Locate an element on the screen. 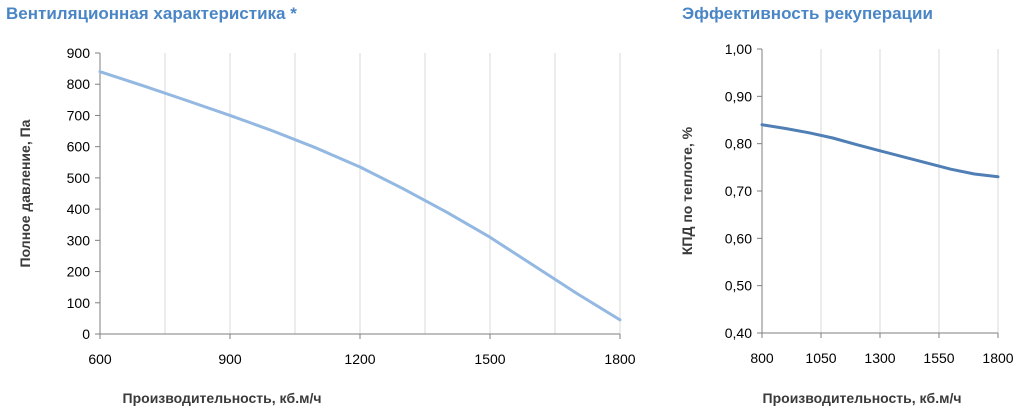  y-tick-label: 0,70 is located at coordinates (738, 191).